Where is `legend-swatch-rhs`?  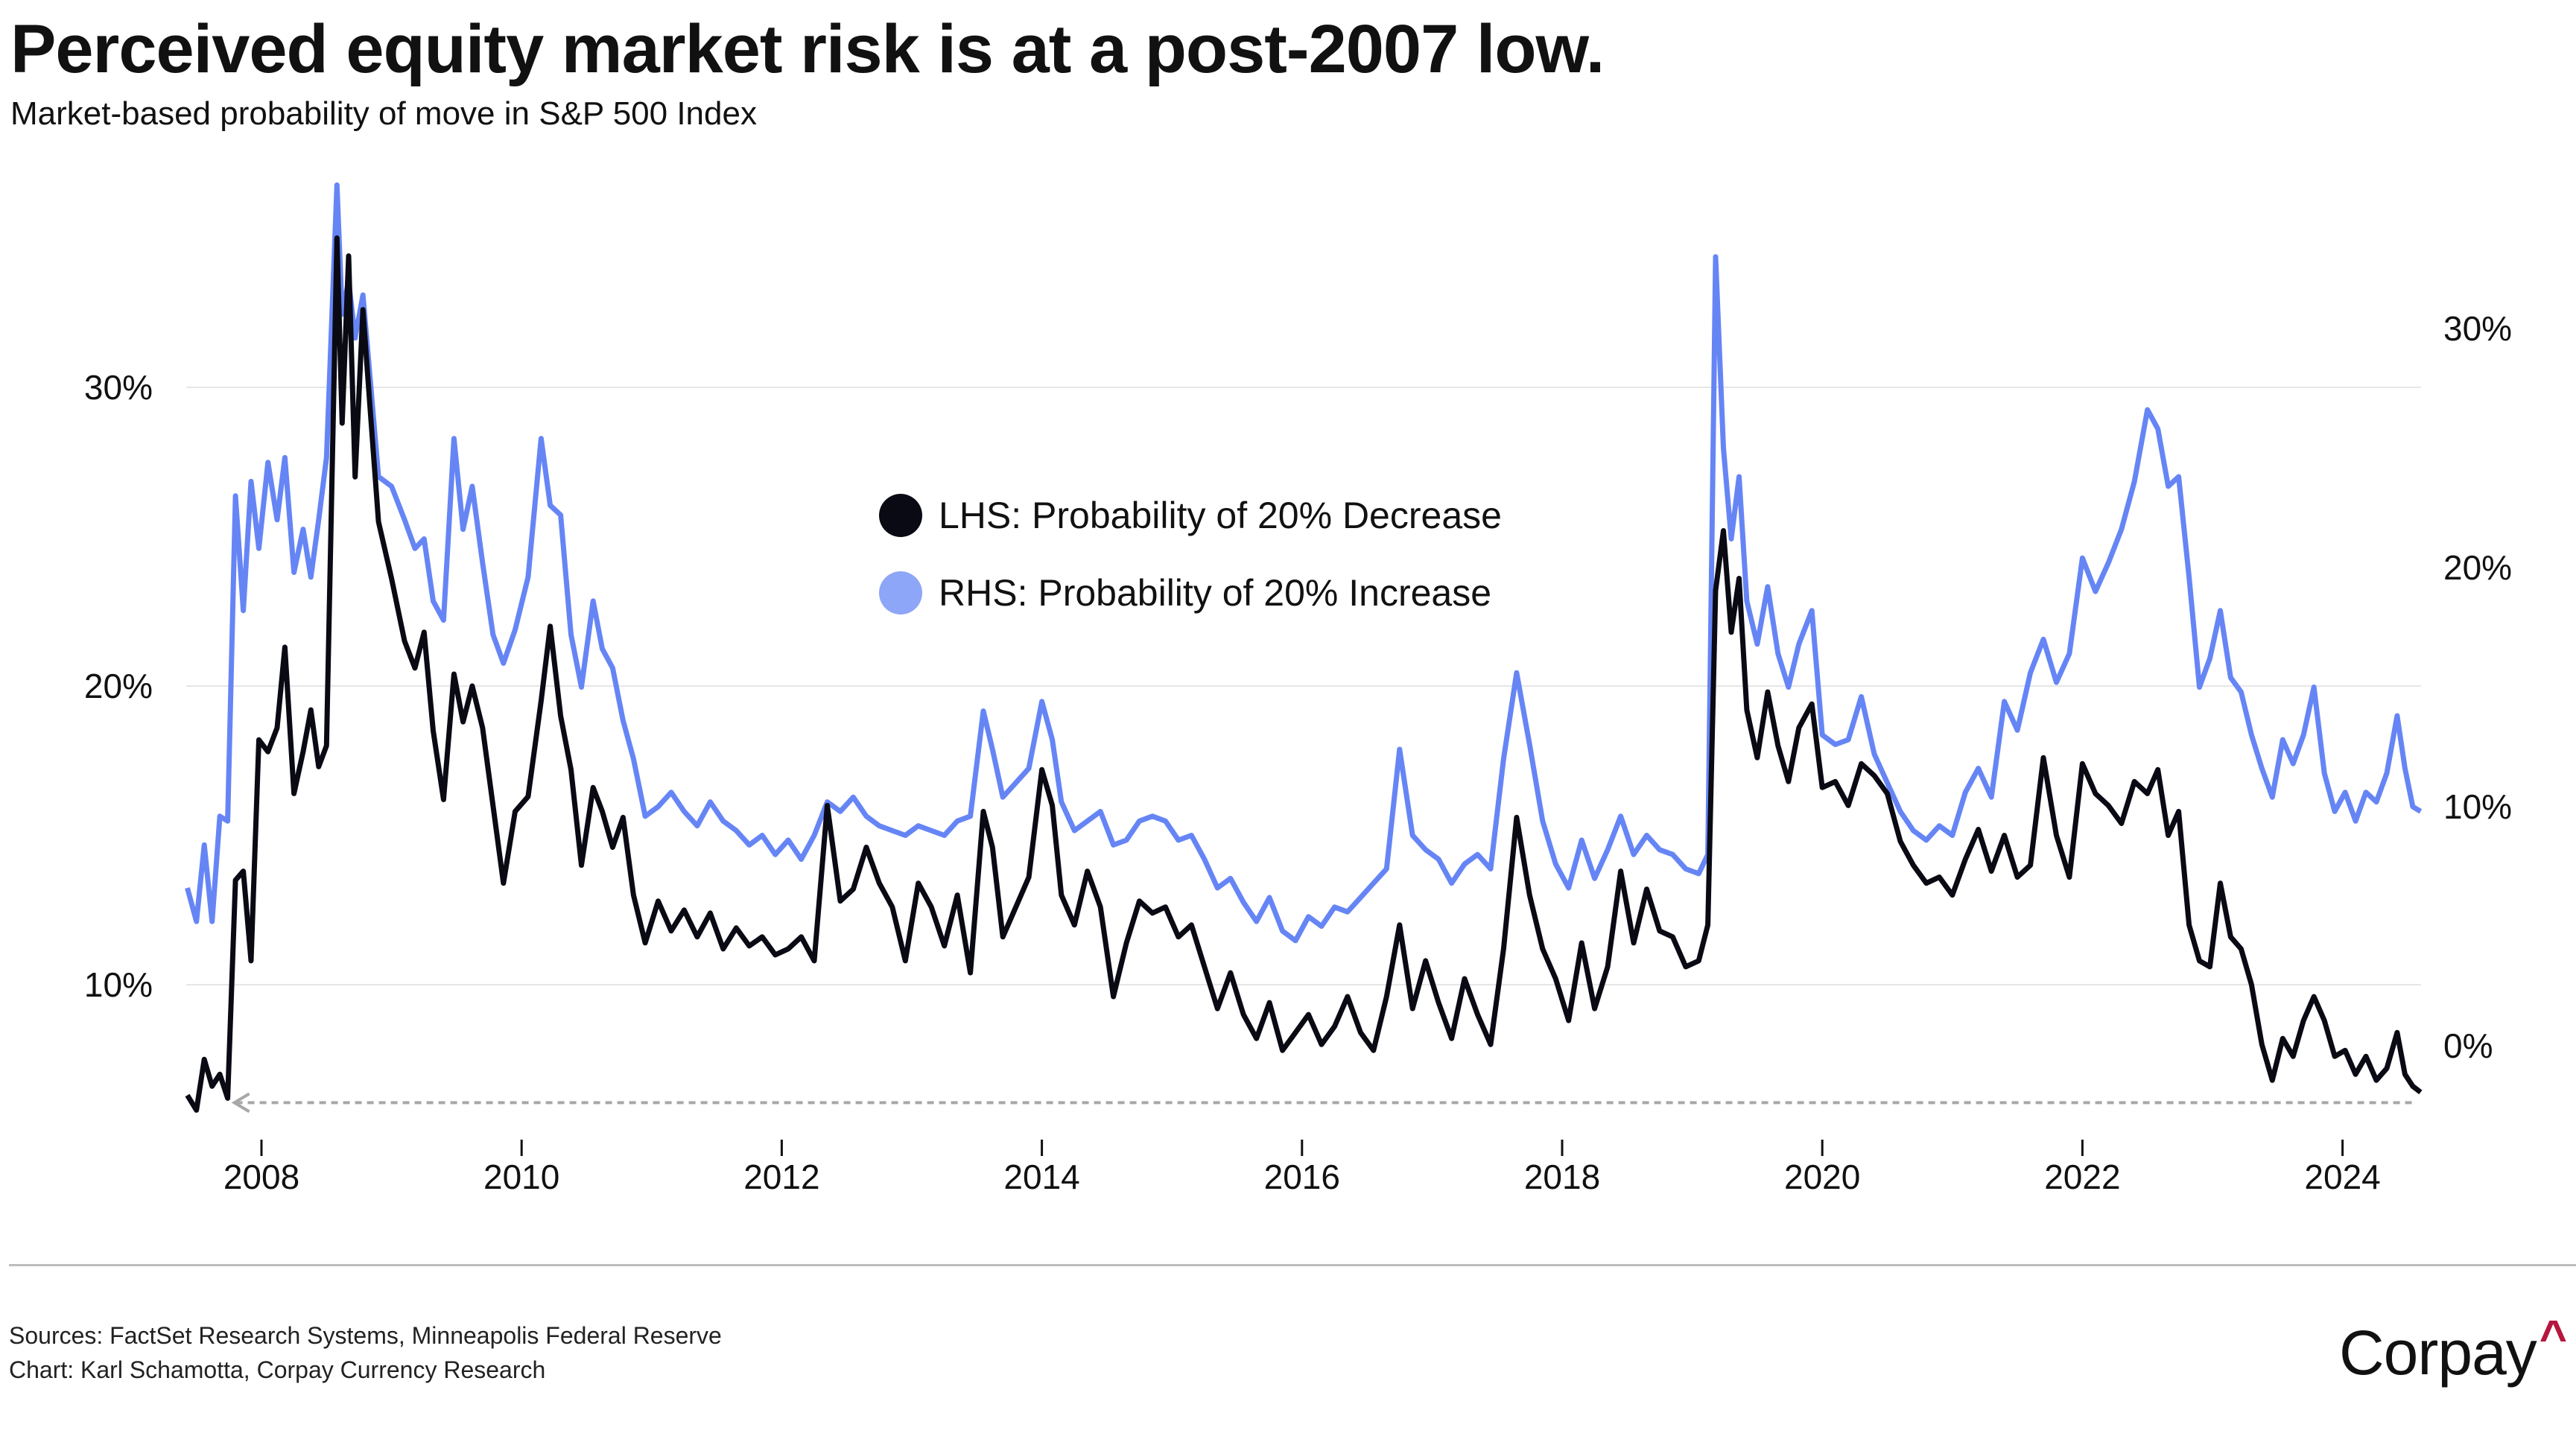
legend-swatch-rhs is located at coordinates (901, 593).